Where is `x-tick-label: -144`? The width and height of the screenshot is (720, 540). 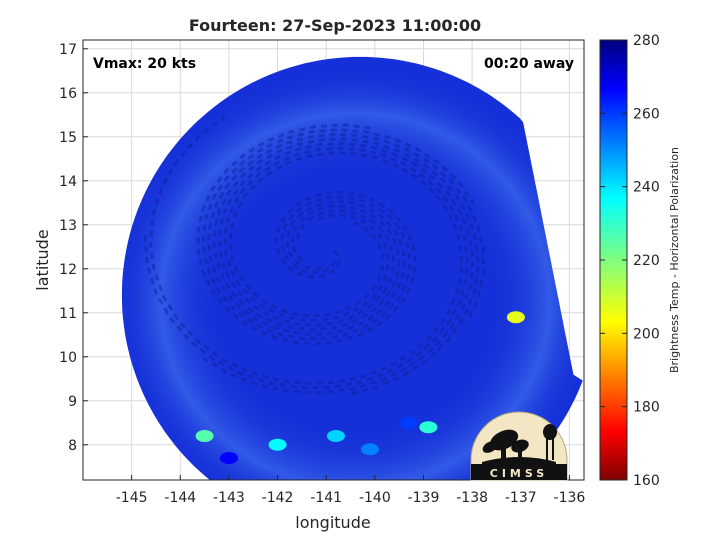 x-tick-label: -144 is located at coordinates (180, 498).